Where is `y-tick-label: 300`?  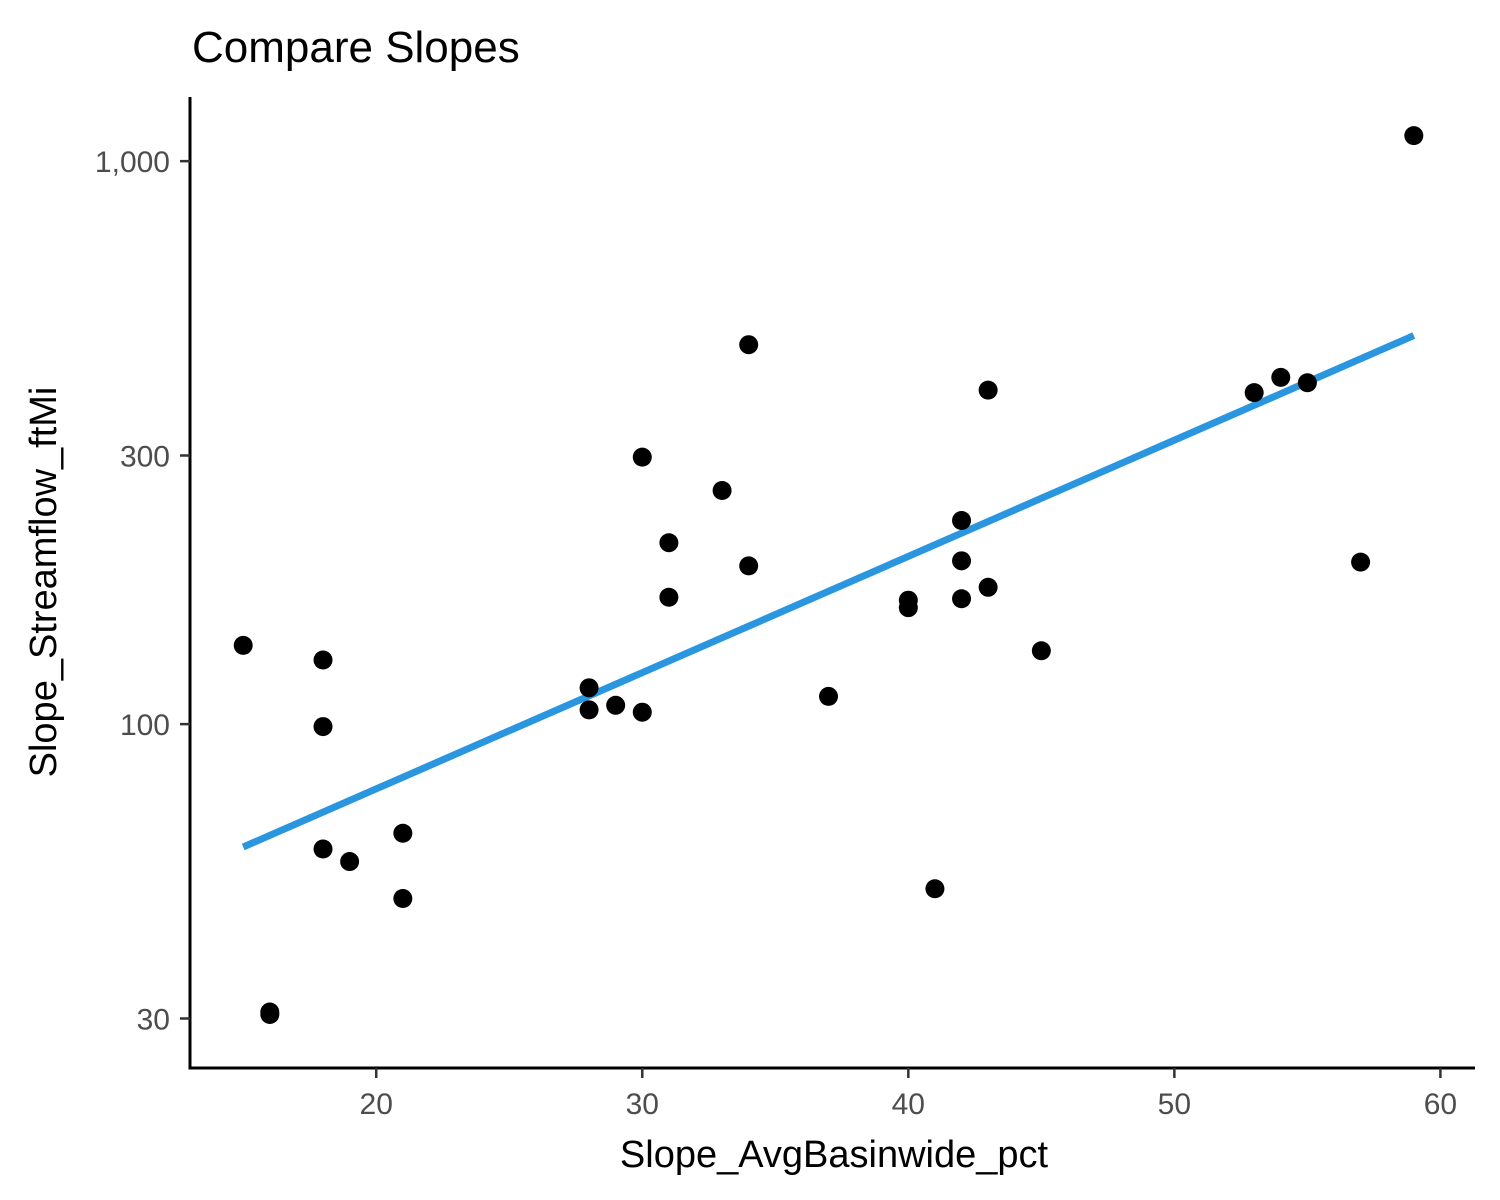
y-tick-label: 300 is located at coordinates (145, 457).